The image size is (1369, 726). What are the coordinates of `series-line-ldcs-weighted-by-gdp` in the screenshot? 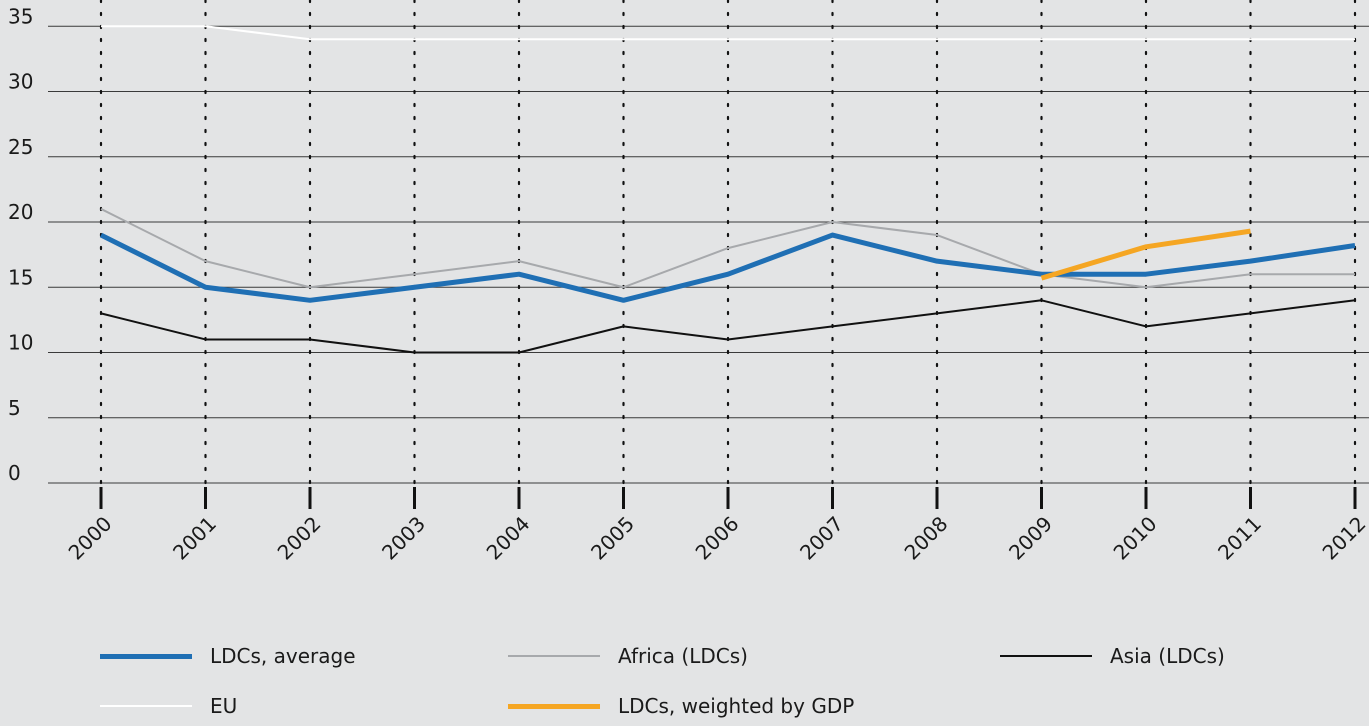 It's located at (1145, 254).